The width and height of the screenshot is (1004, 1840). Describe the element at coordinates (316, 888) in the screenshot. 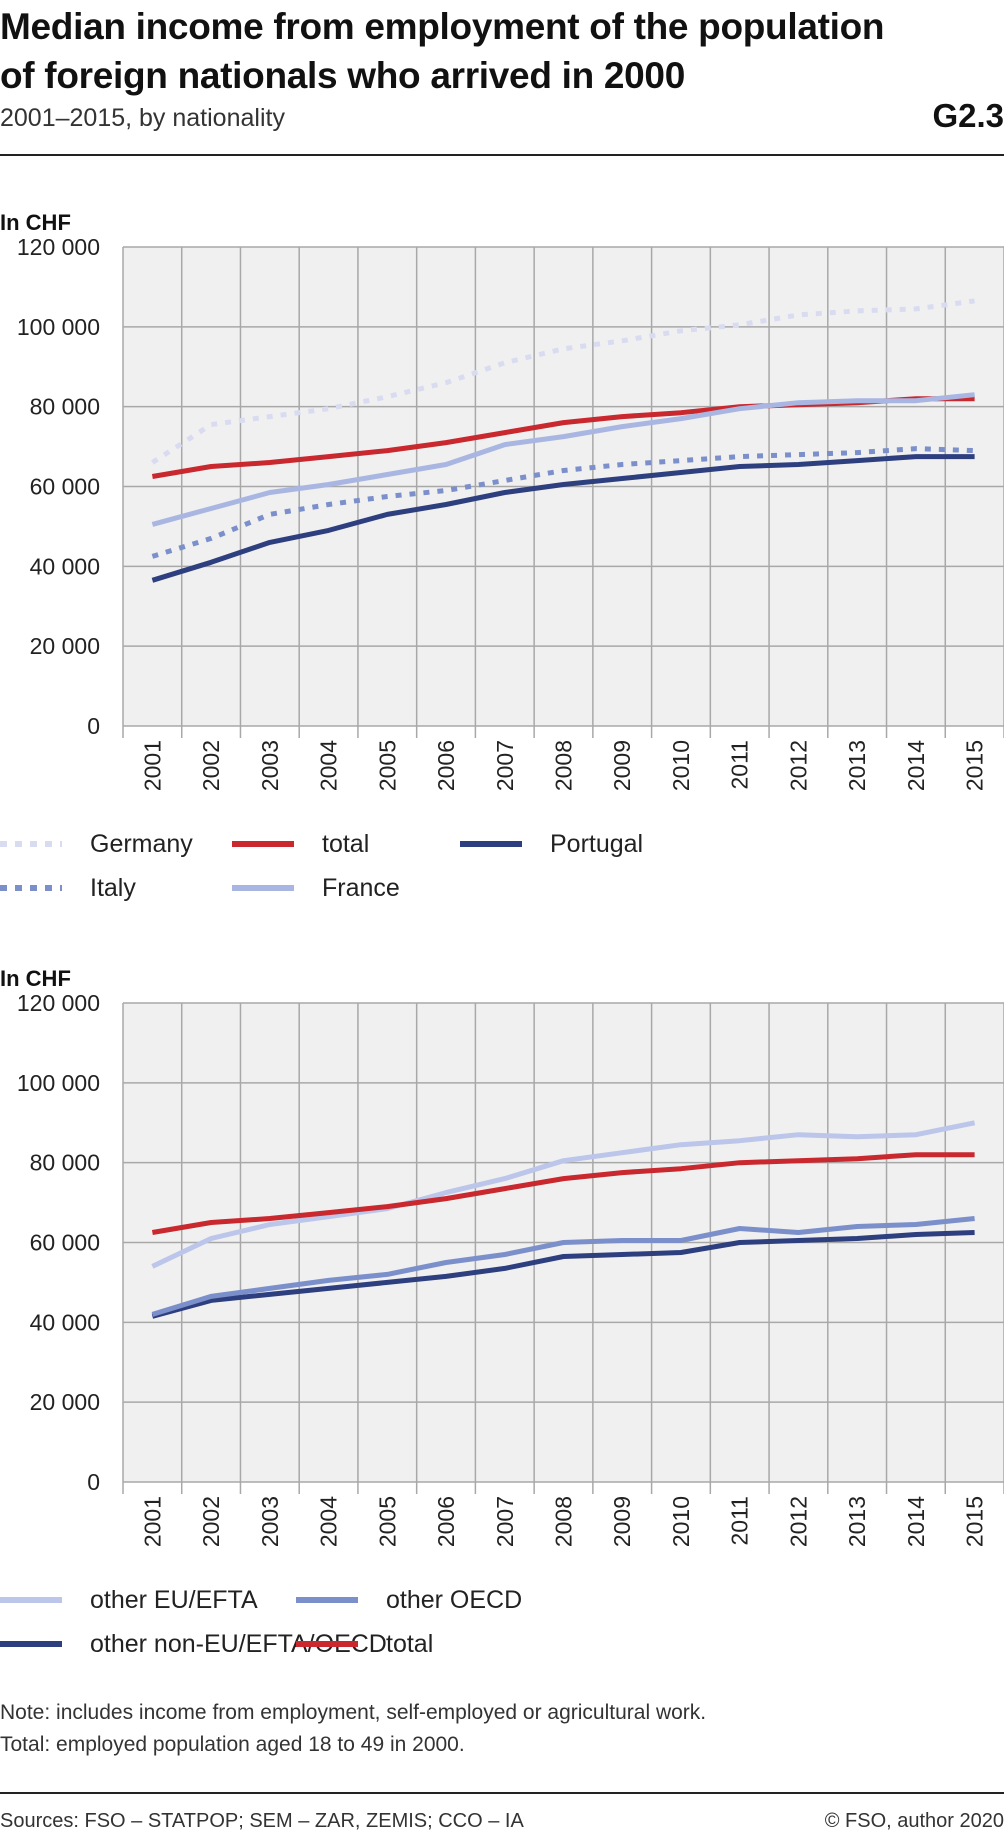

I see `legend-item-france: France` at that location.